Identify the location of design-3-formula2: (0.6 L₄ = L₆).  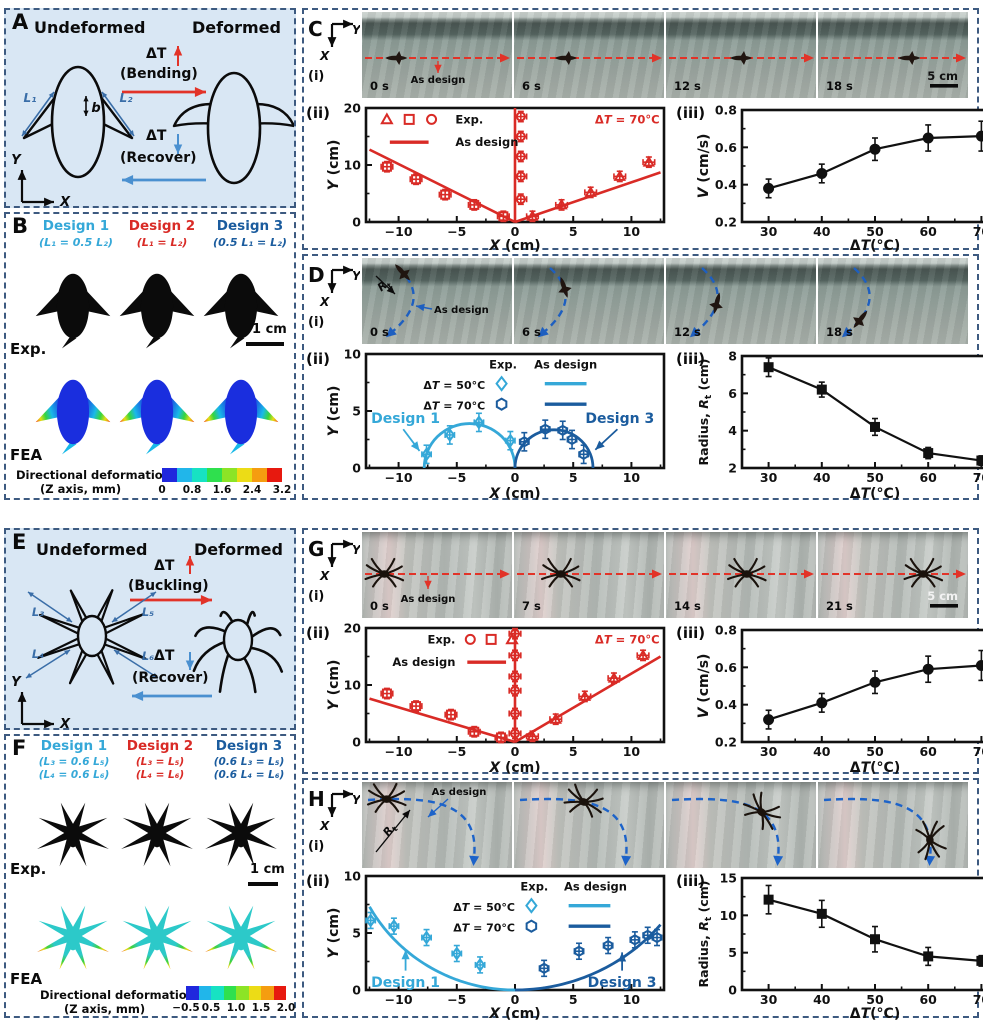
(249, 775).